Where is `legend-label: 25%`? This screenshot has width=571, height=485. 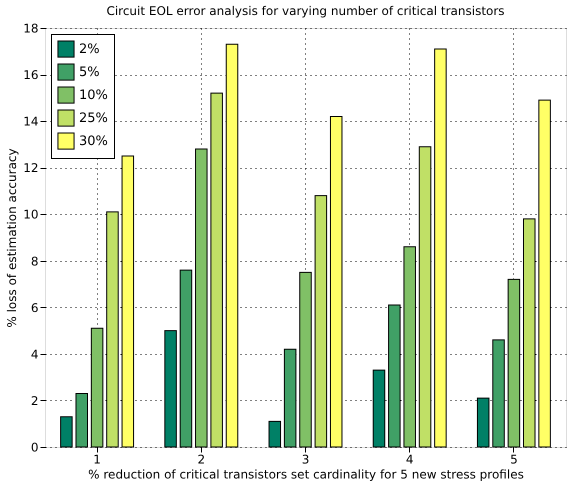 legend-label: 25% is located at coordinates (93, 118).